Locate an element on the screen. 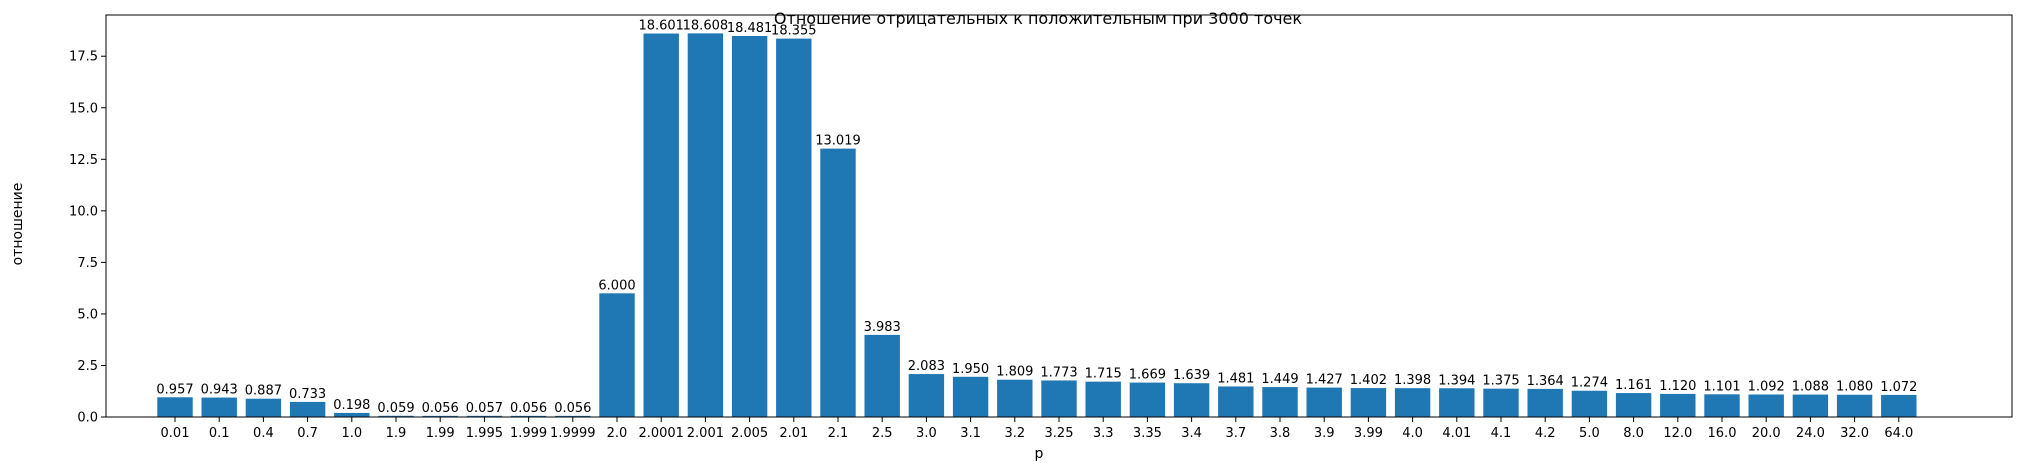  data-label: 13.019 is located at coordinates (838, 141).